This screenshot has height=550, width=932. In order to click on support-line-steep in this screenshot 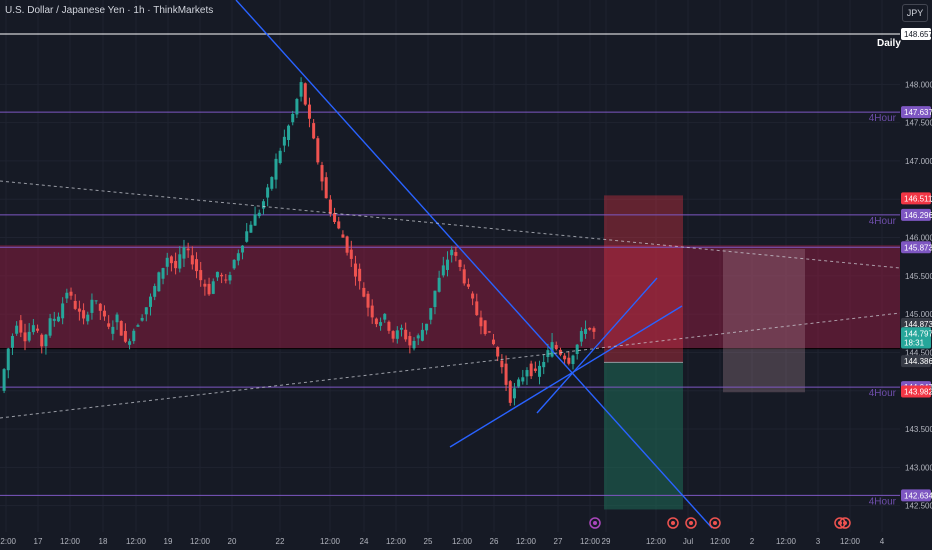, I will do `click(597, 345)`.